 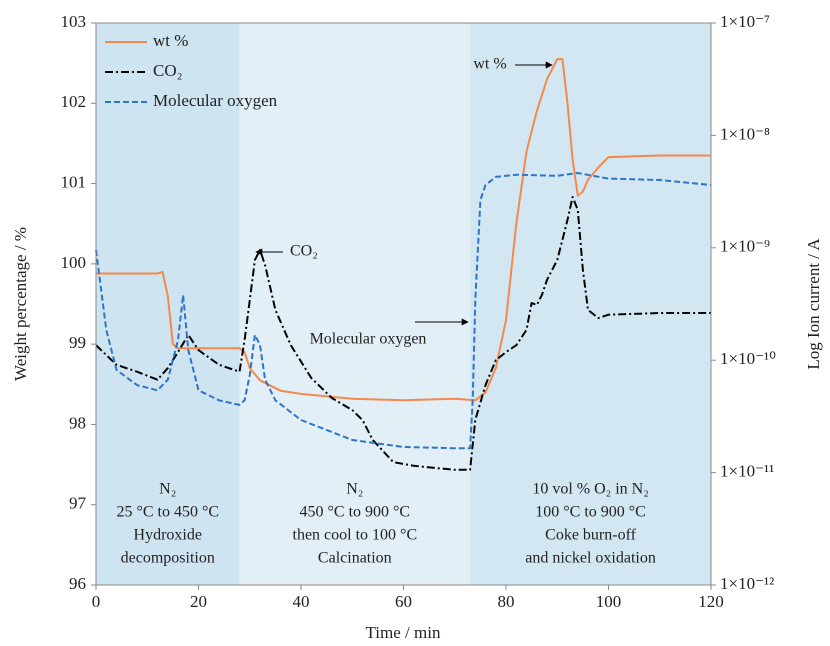 I want to click on region-label: Hydroxide, so click(x=168, y=535).